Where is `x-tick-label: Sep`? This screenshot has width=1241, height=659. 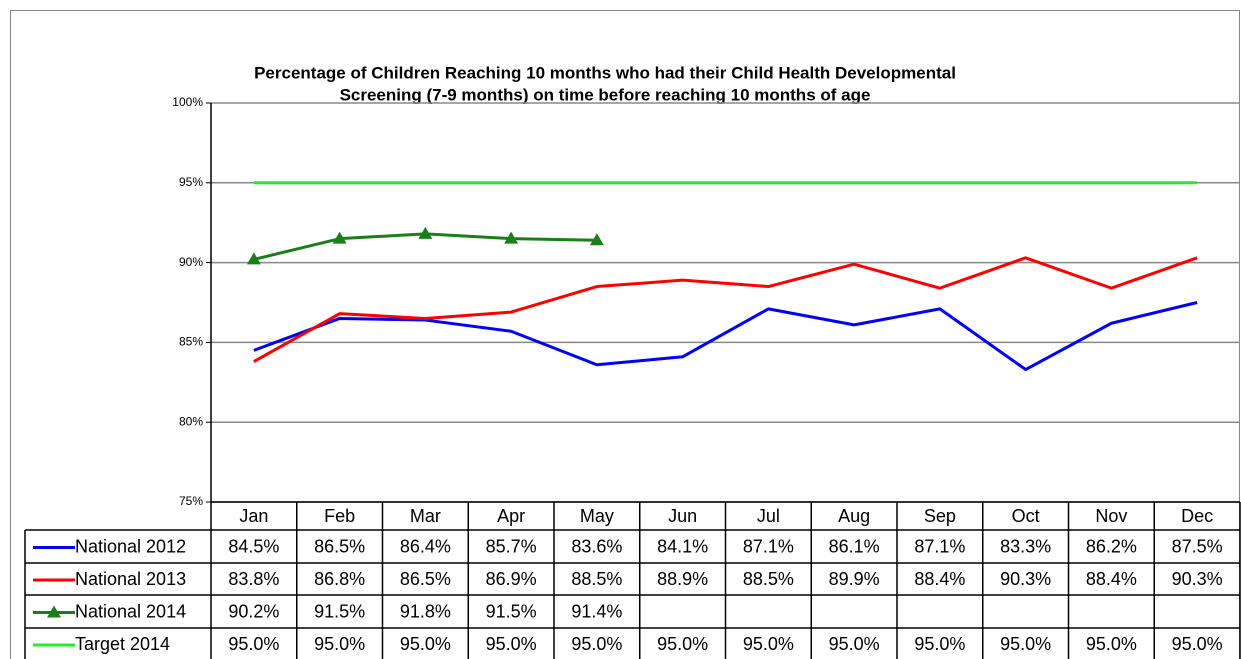 x-tick-label: Sep is located at coordinates (940, 516).